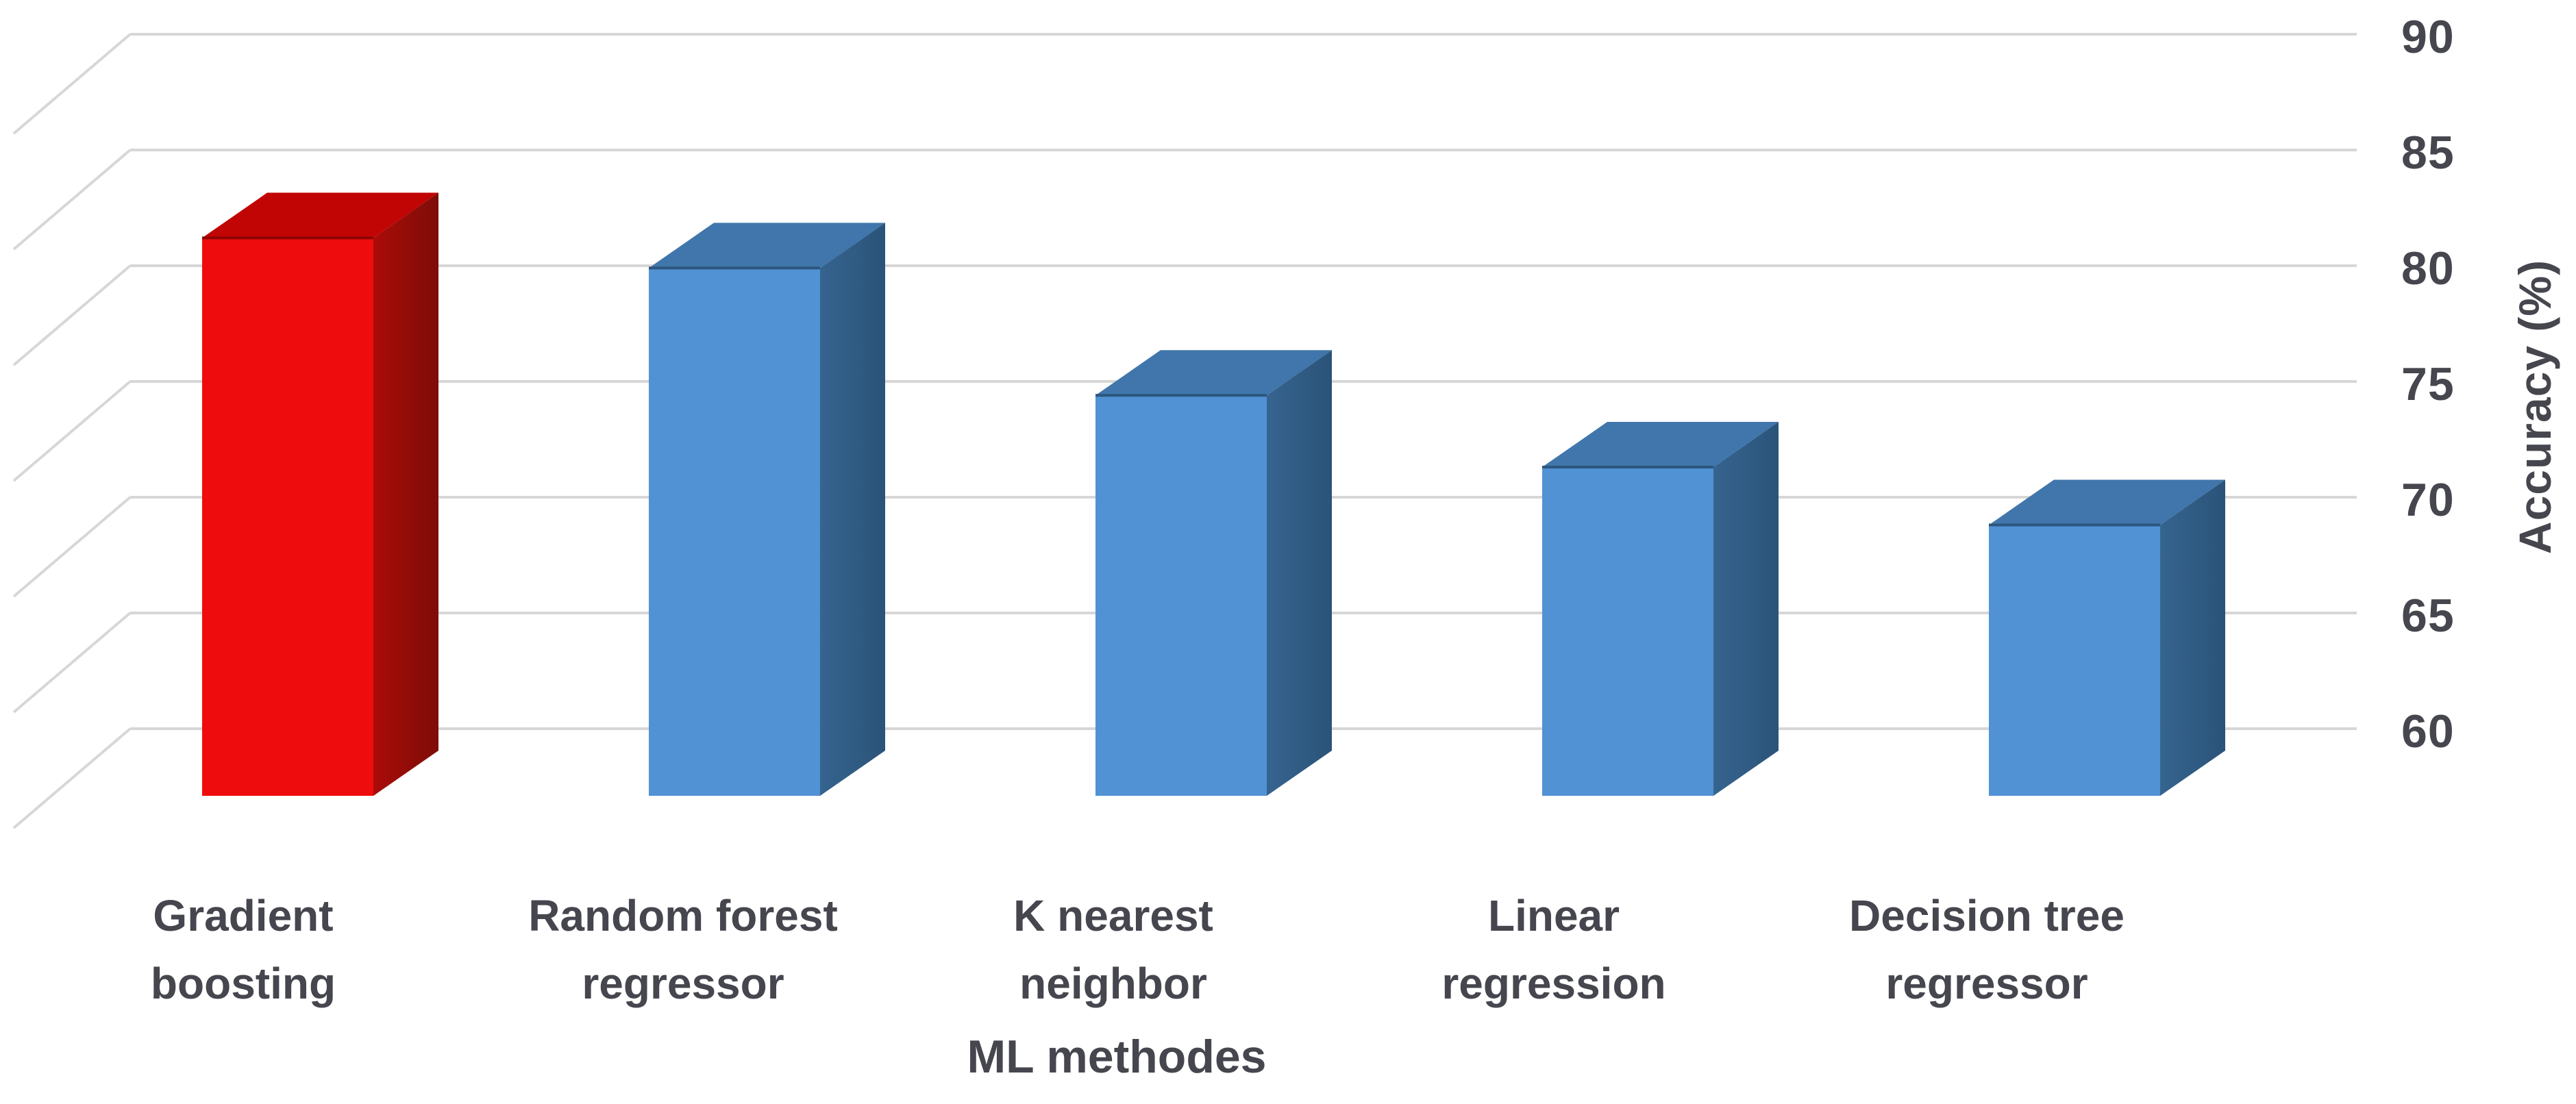  Describe the element at coordinates (243, 950) in the screenshot. I see `category-label-gradient-boosting: Gradient boosting` at that location.